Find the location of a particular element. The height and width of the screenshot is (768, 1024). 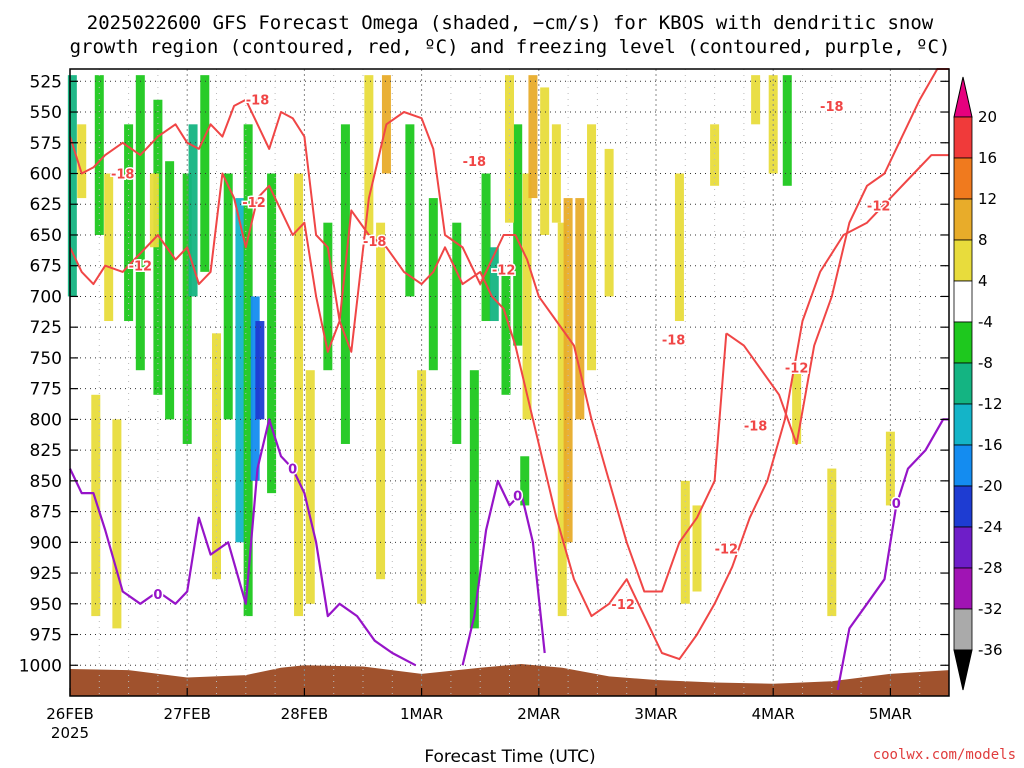

colorbar-label: -36 is located at coordinates (990, 650).